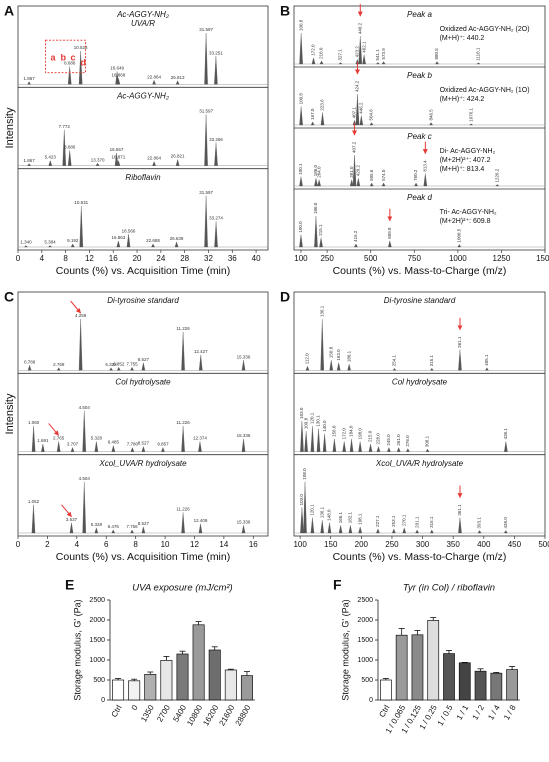  Describe the element at coordinates (301, 413) in the screenshot. I see `peak-label: 103.0` at that location.